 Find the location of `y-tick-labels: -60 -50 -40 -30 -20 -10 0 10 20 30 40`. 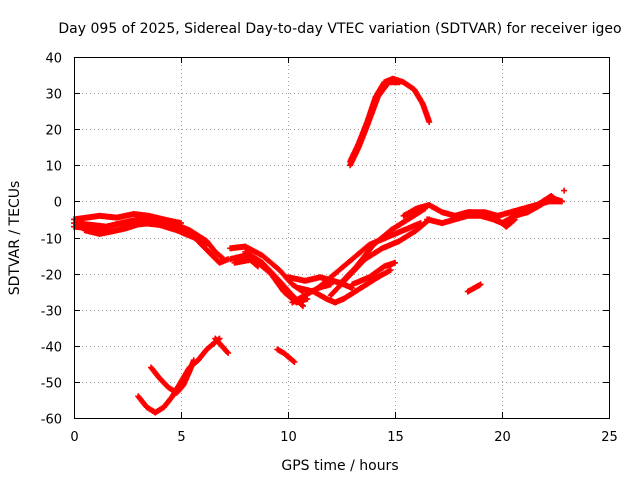

y-tick-labels: -60 -50 -40 -30 -20 -10 0 10 20 30 40 is located at coordinates (51, 240).